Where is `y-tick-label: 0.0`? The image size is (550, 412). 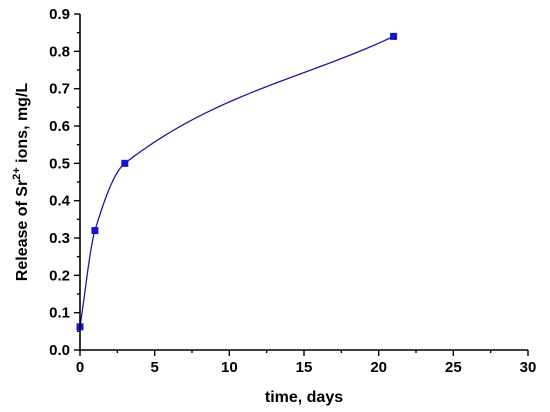
y-tick-label: 0.0 is located at coordinates (59, 350).